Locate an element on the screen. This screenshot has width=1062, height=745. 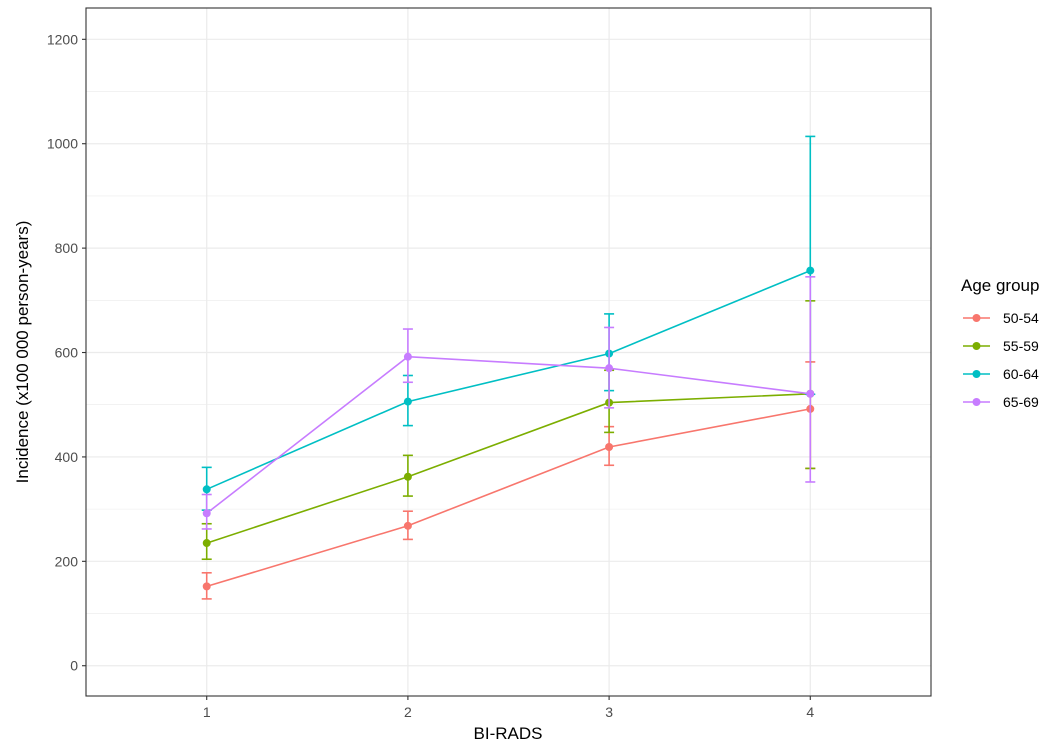
x-tick-label: 2 is located at coordinates (408, 712).